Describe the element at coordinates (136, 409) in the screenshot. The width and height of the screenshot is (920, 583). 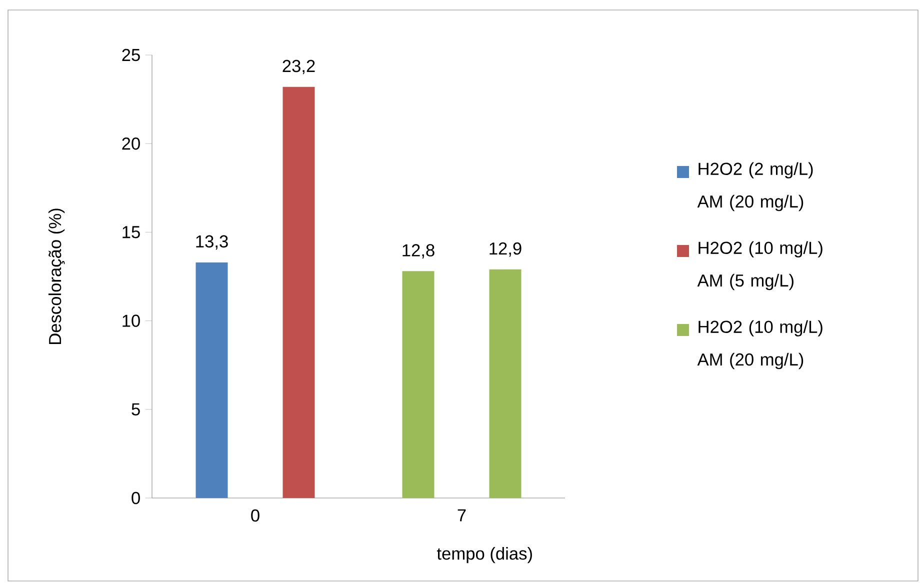
I see `y-tick-label: 5` at that location.